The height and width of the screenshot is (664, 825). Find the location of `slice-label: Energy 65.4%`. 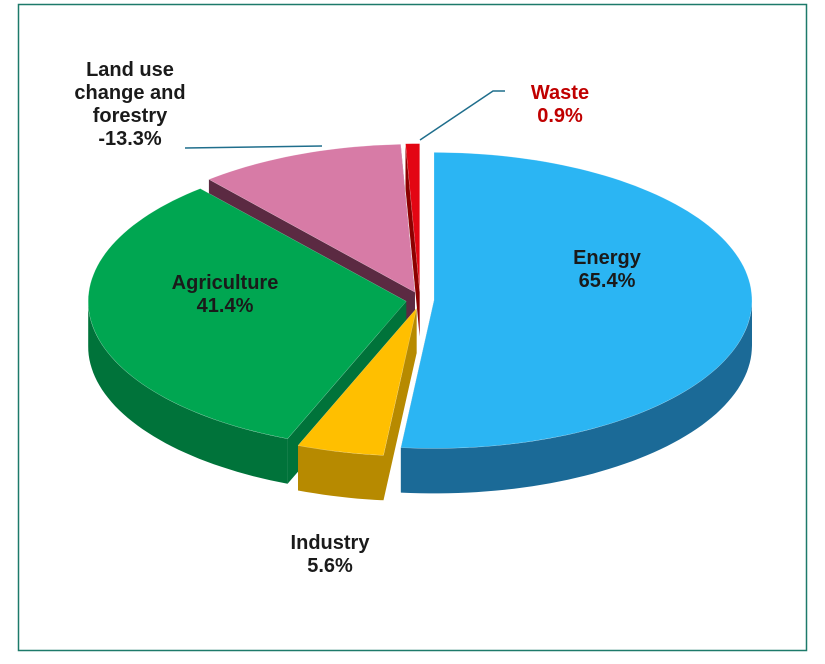

slice-label: Energy 65.4% is located at coordinates (607, 270).